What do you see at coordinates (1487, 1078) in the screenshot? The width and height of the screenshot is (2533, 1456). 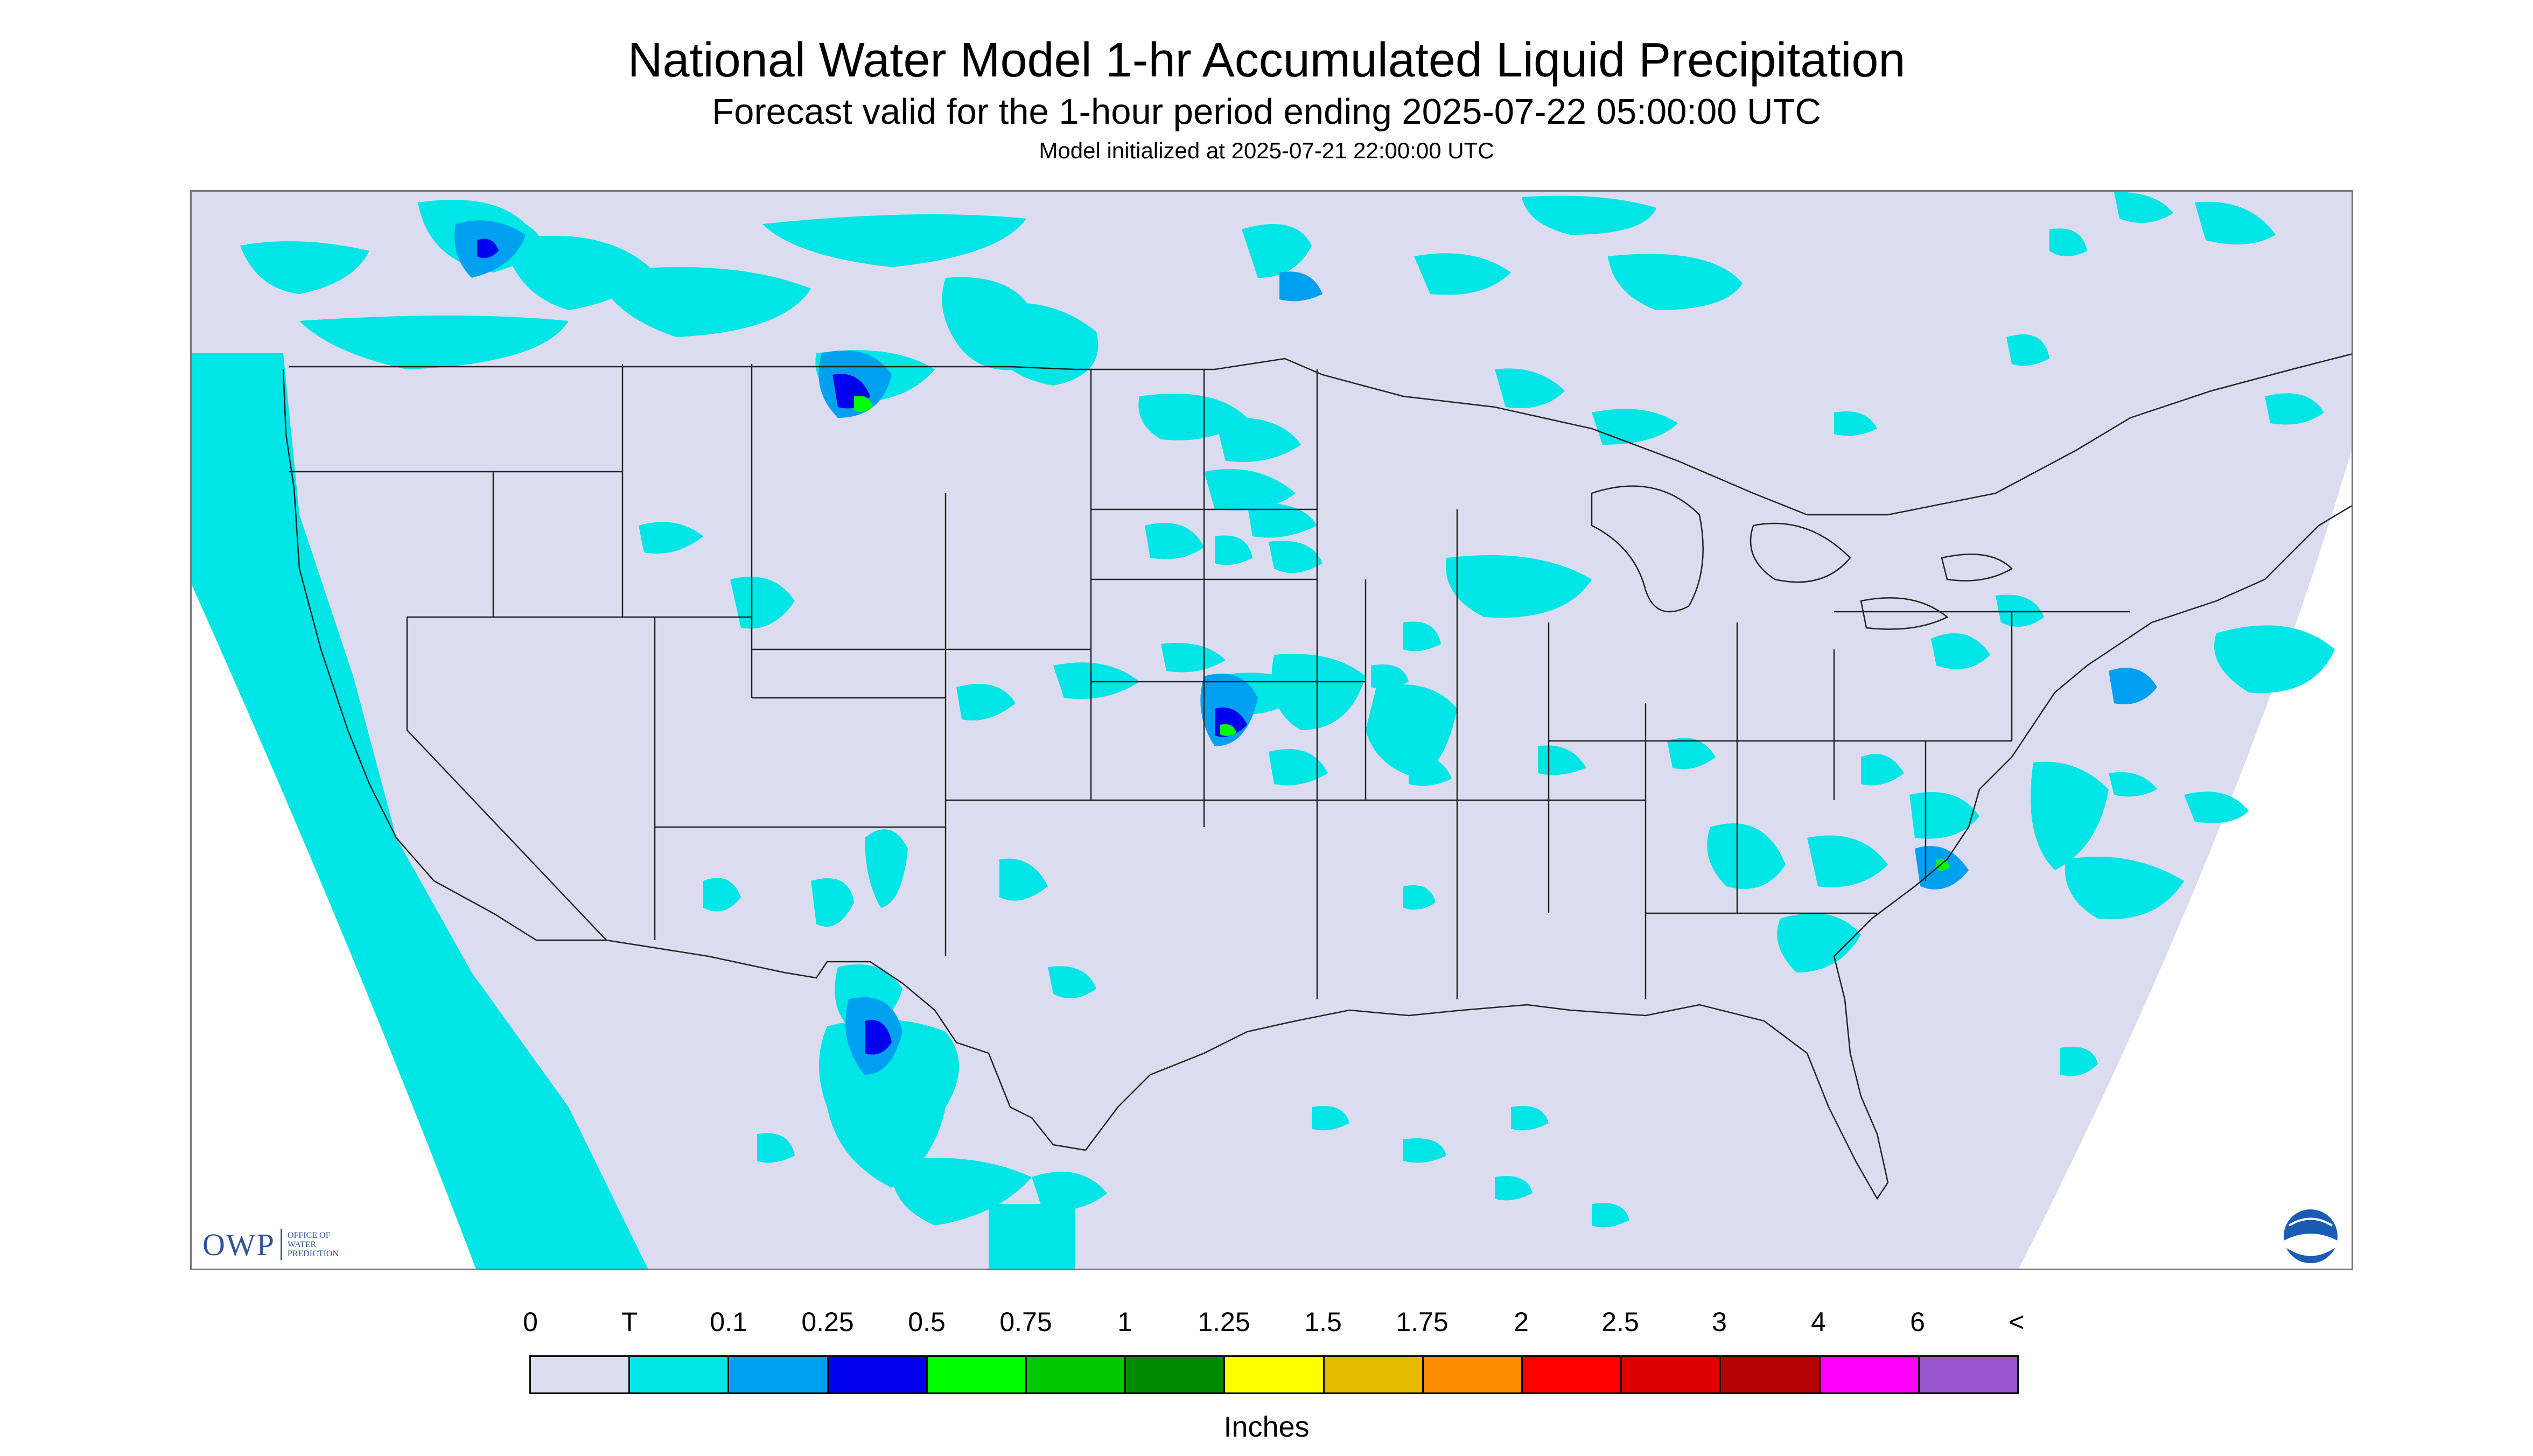 I see `coast-gulf` at bounding box center [1487, 1078].